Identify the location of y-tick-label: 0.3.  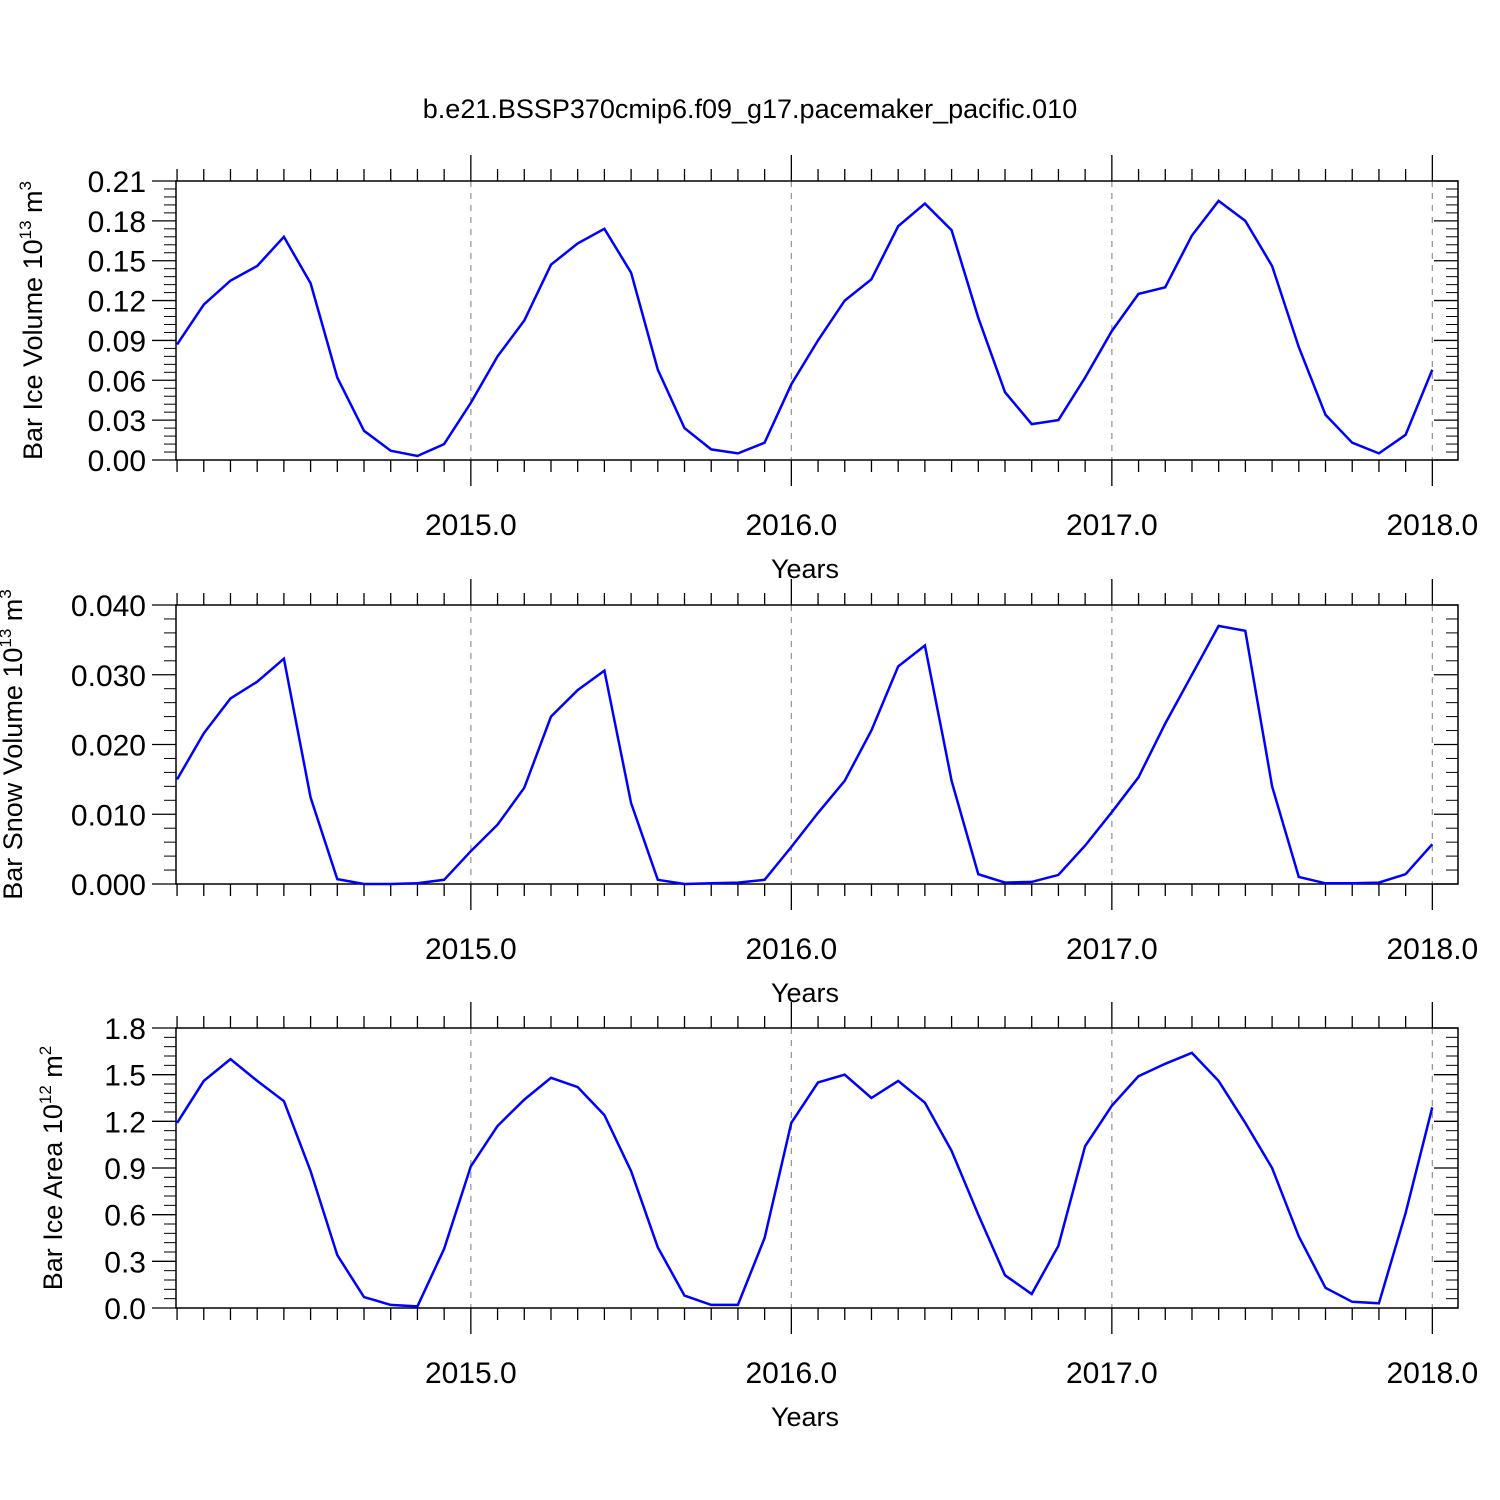
(125, 1262).